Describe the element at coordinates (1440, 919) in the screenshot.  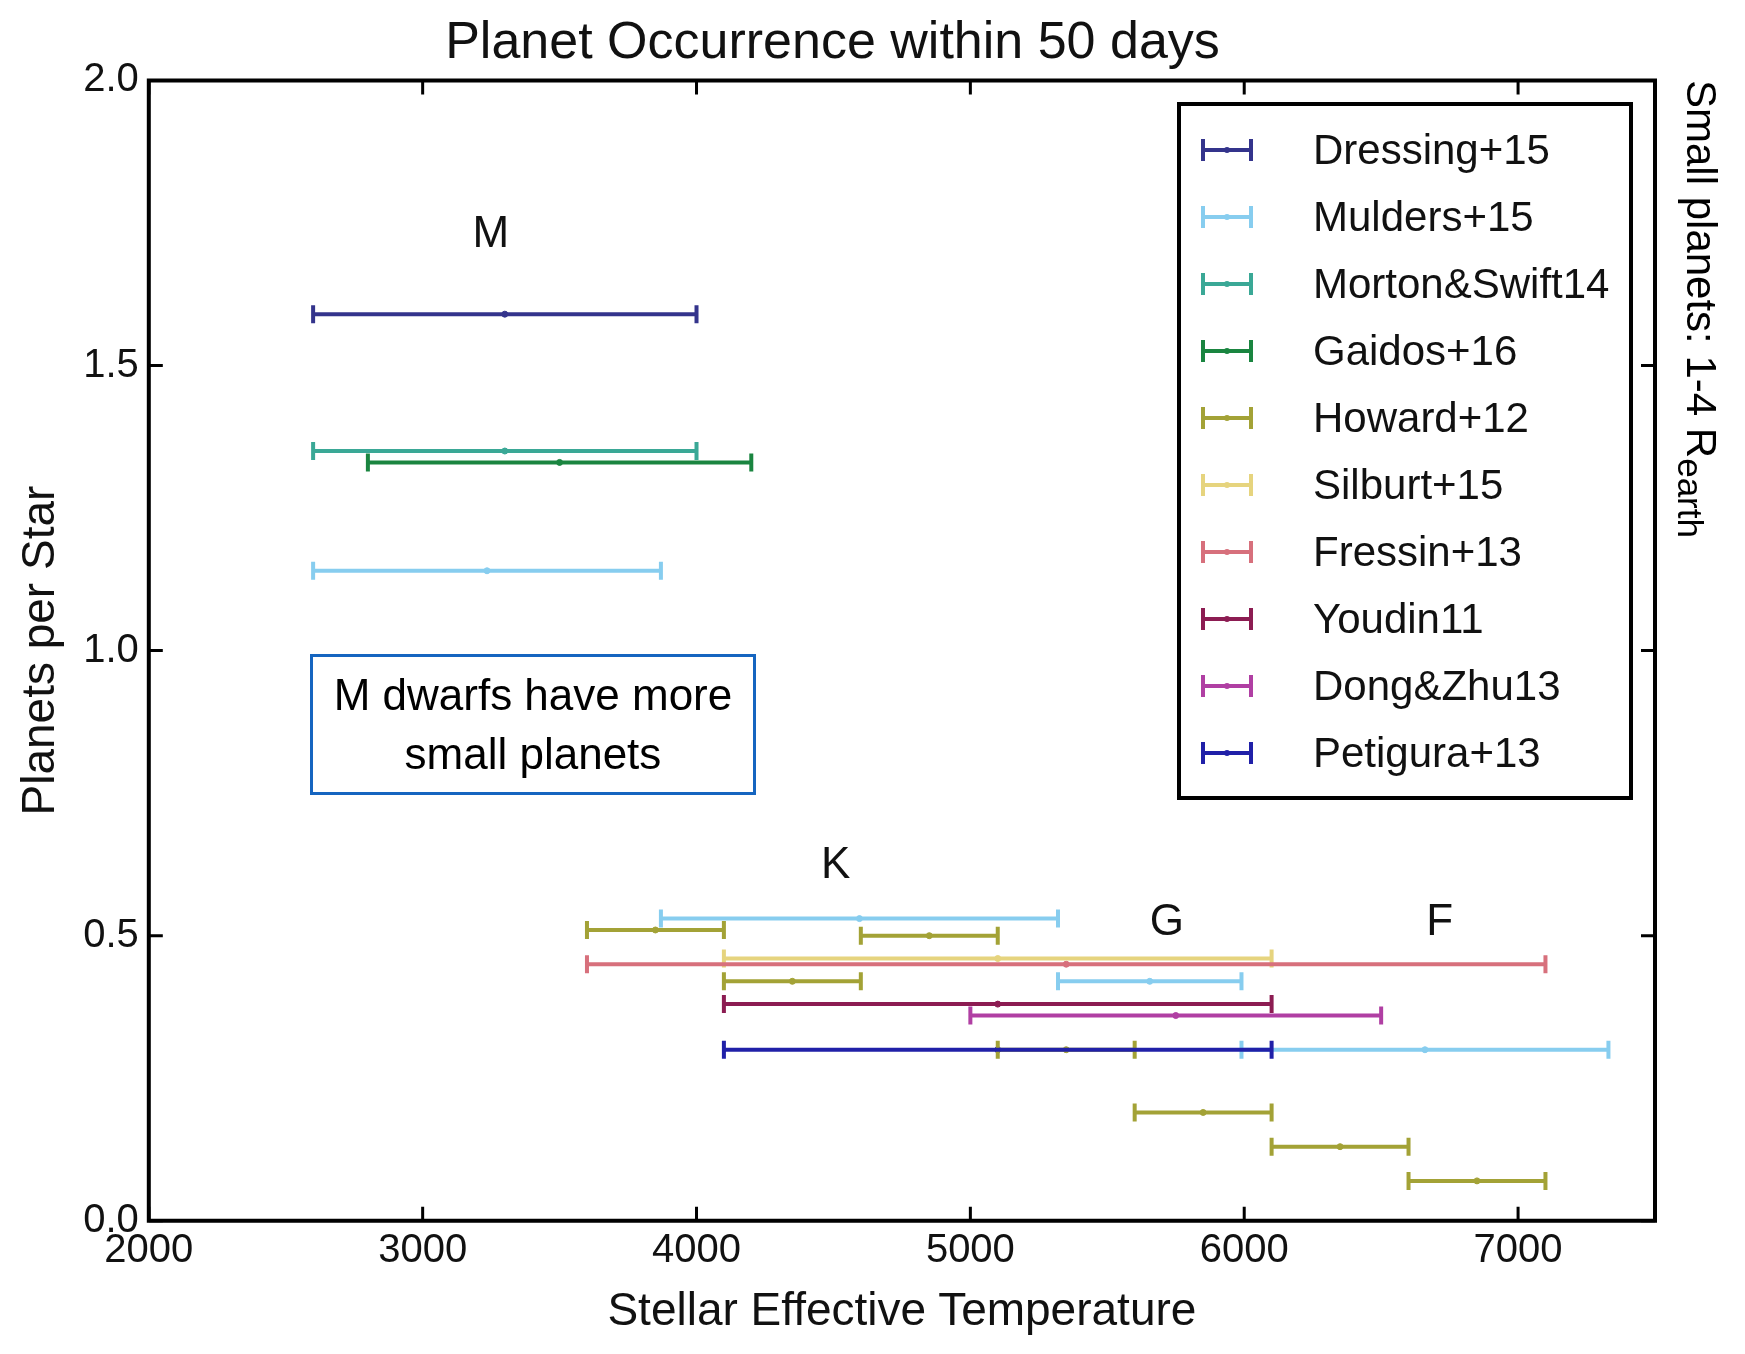
I see `annotation: F` at that location.